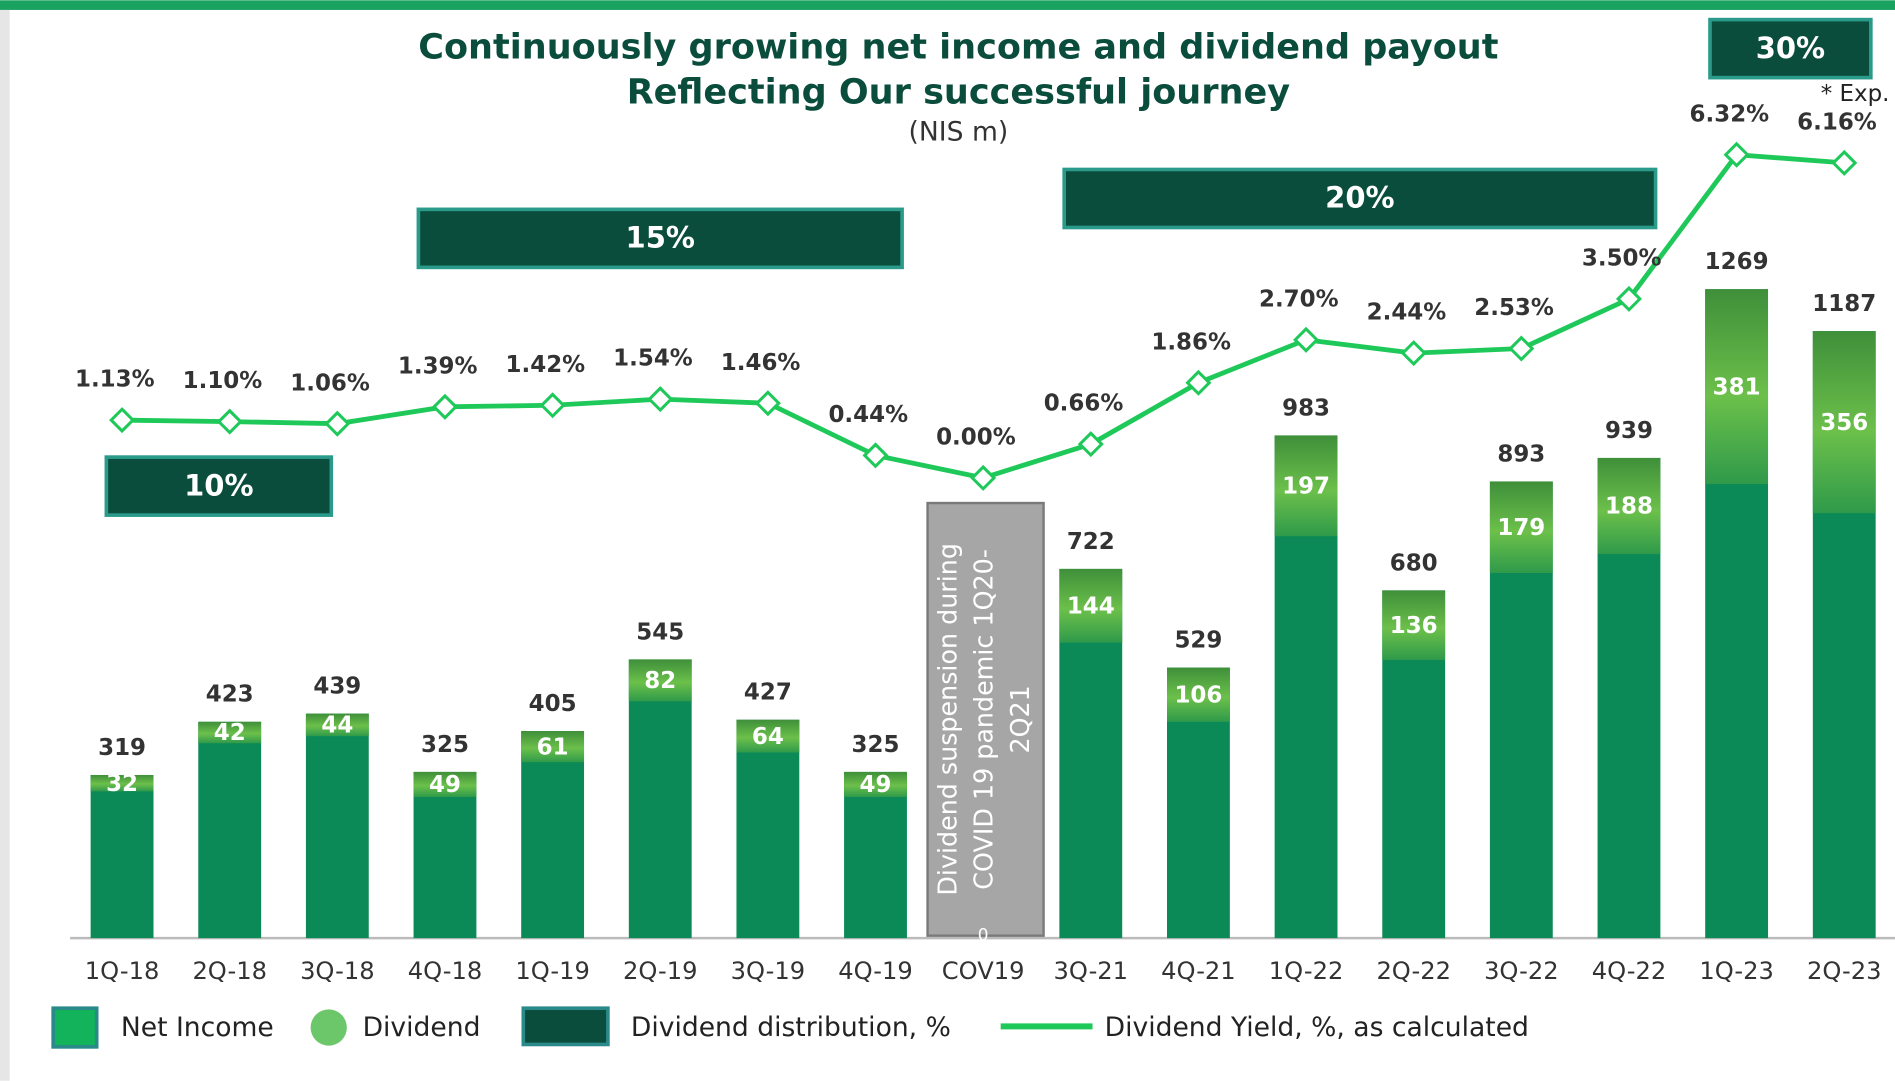 The width and height of the screenshot is (1895, 1081). What do you see at coordinates (983, 971) in the screenshot?
I see `x-tick-label: COV19` at bounding box center [983, 971].